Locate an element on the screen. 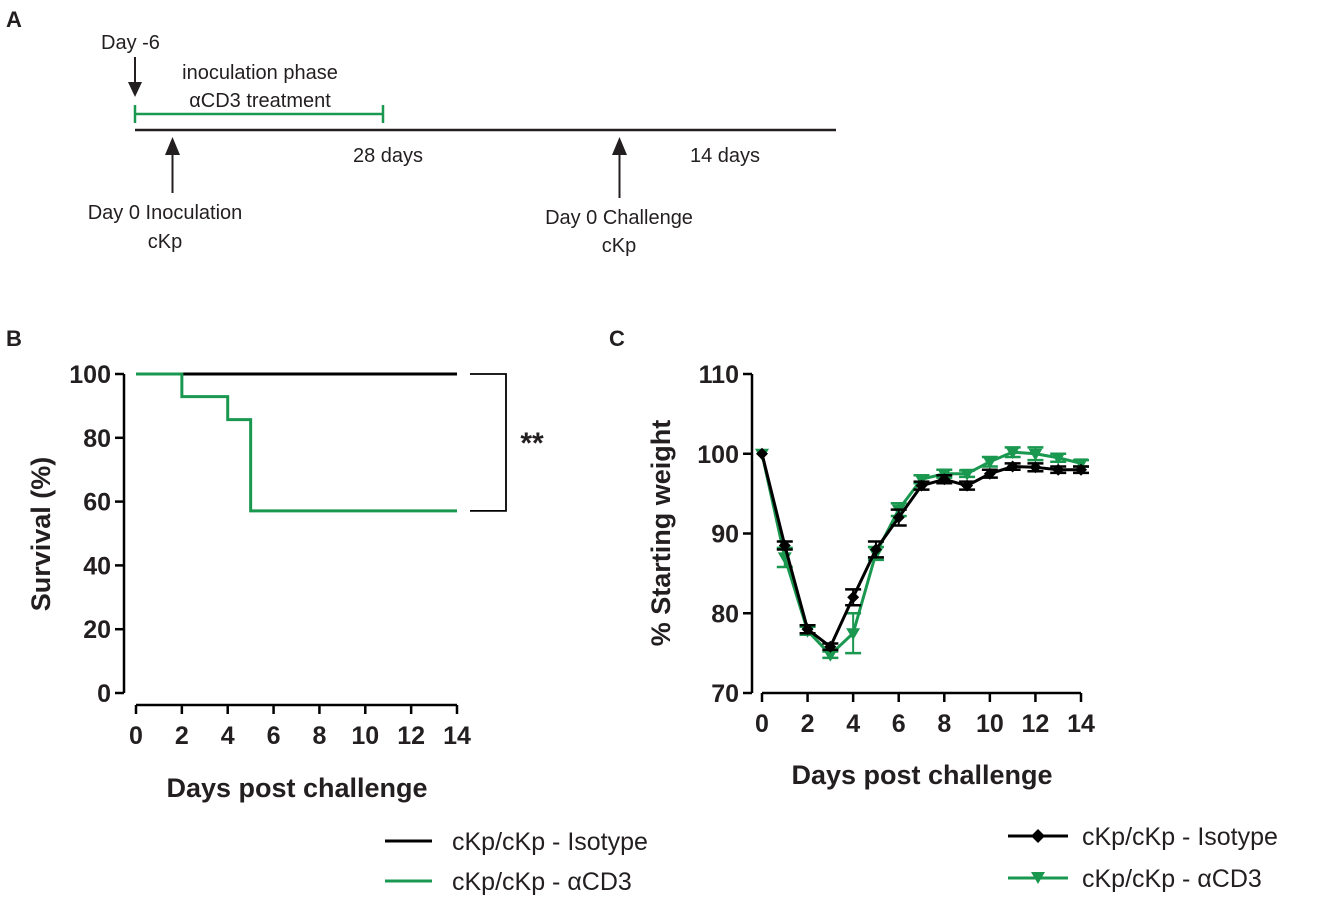 This screenshot has height=897, width=1325. weight-x-tick-label: 4 is located at coordinates (853, 724).